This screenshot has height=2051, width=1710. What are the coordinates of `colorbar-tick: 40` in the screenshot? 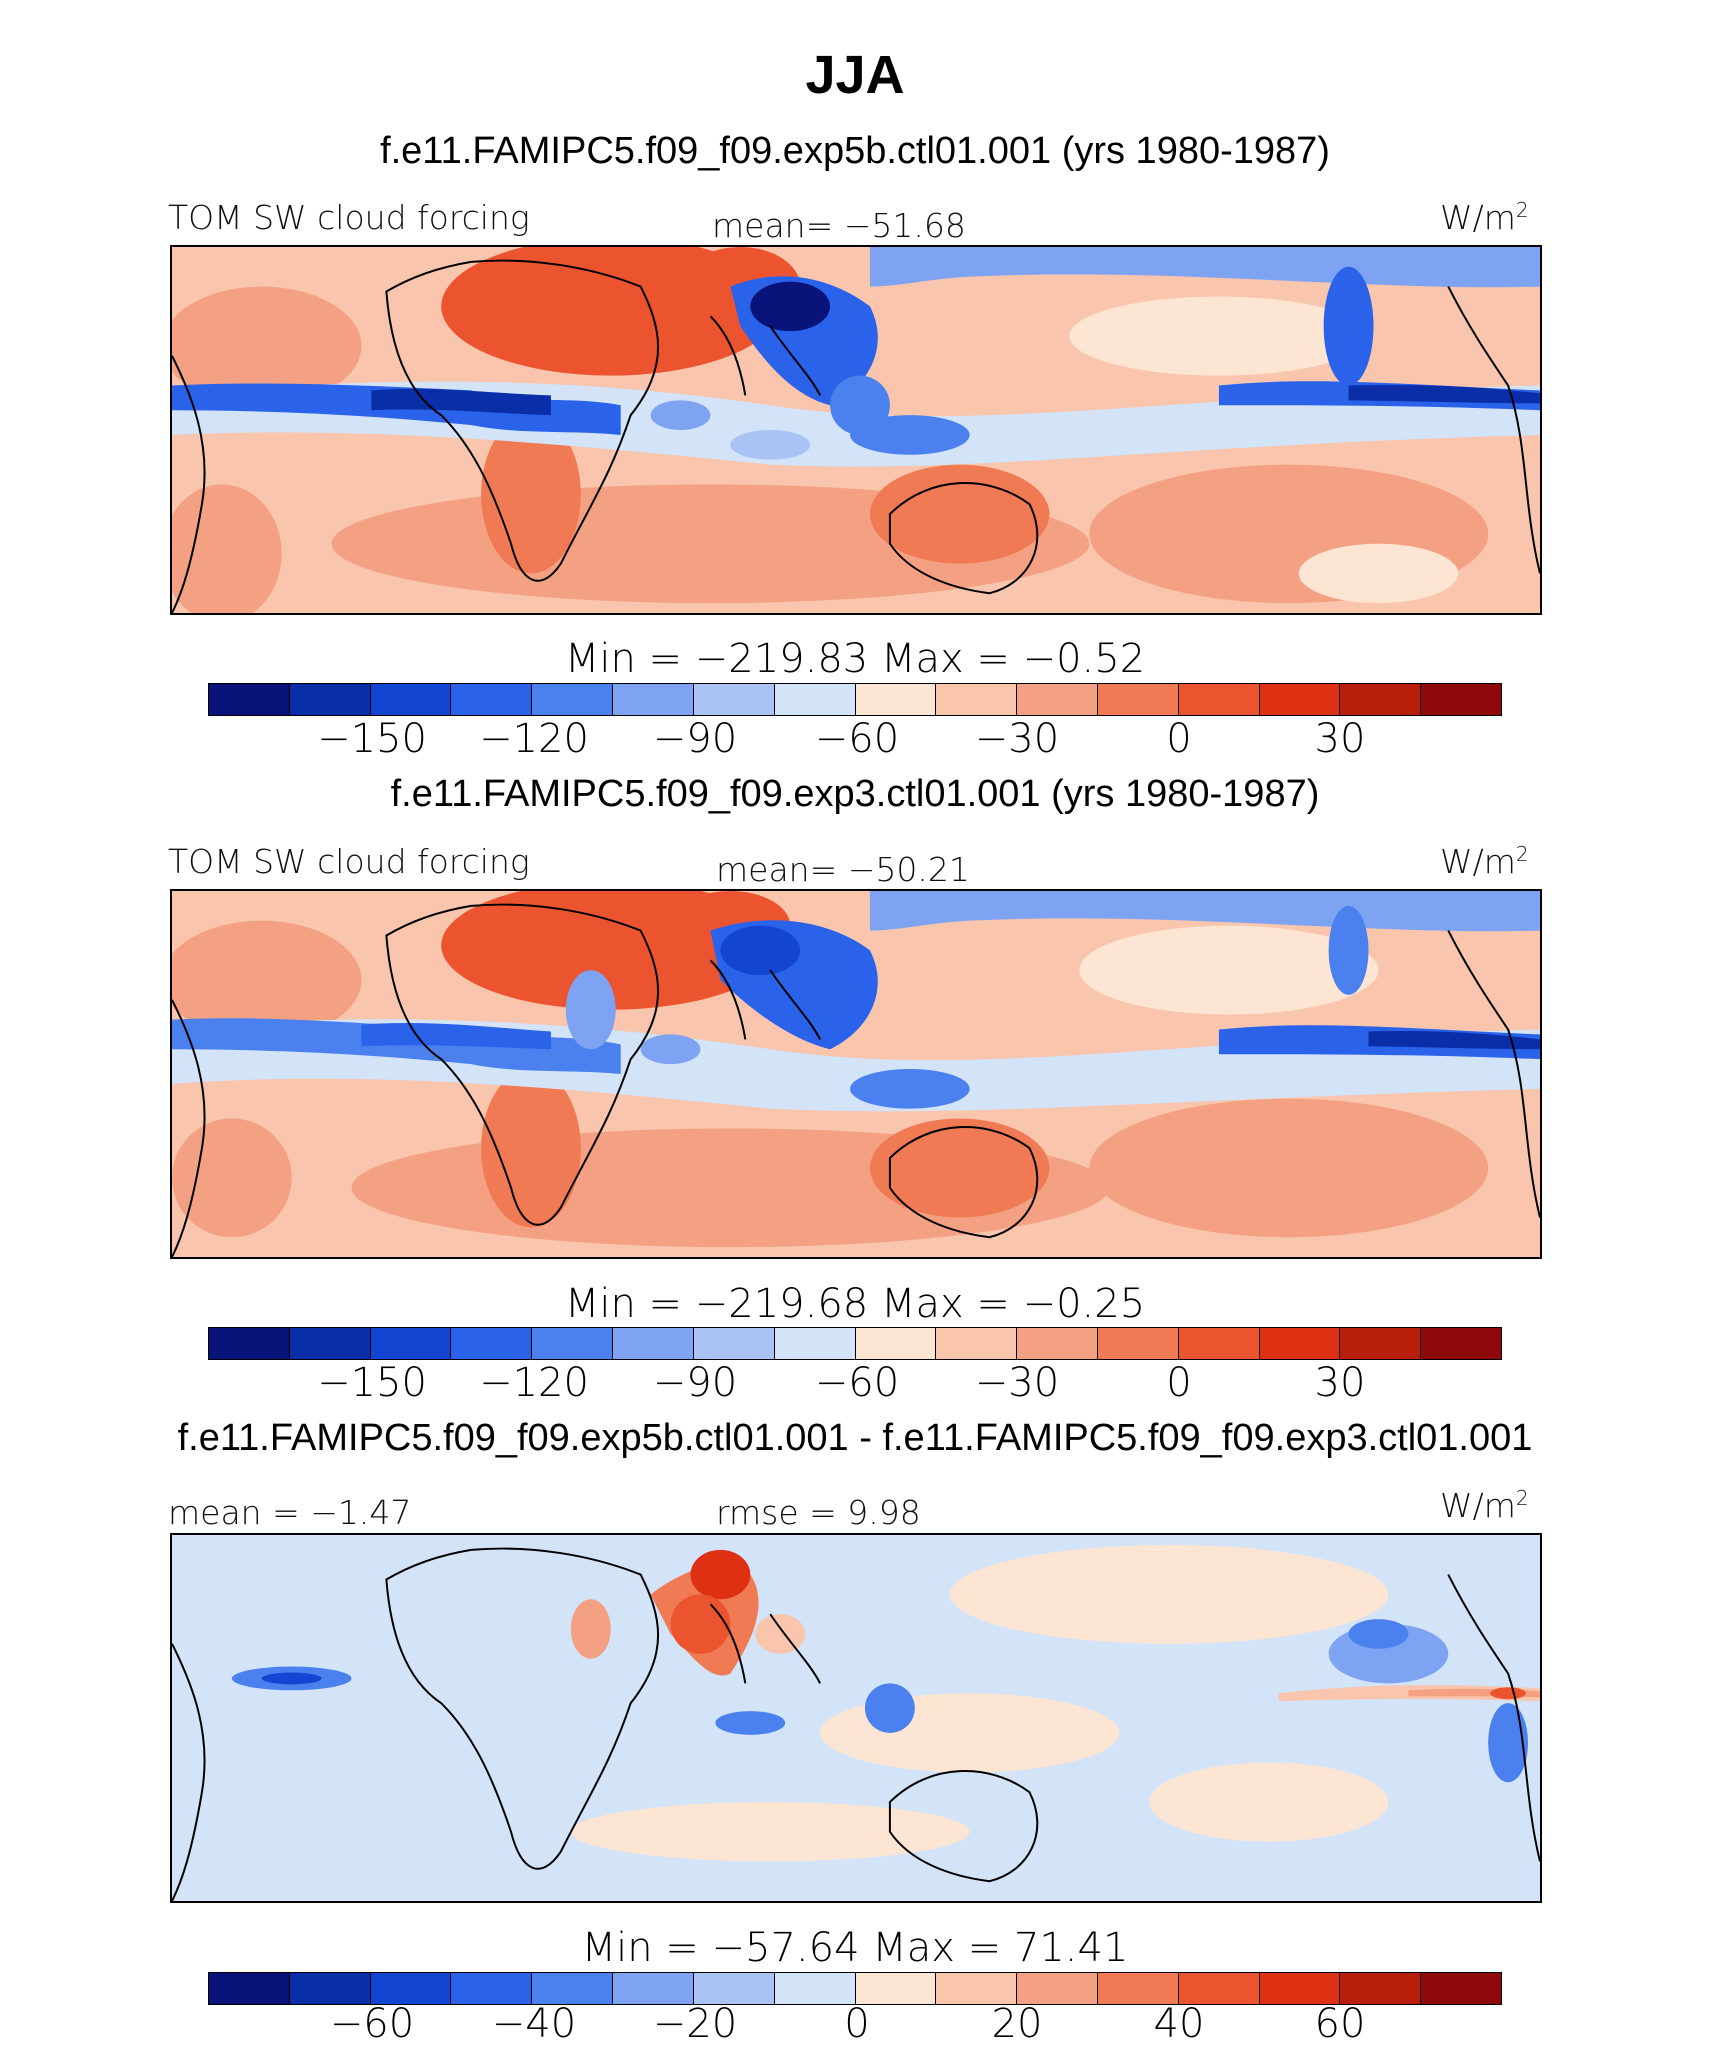 It's located at (1179, 2024).